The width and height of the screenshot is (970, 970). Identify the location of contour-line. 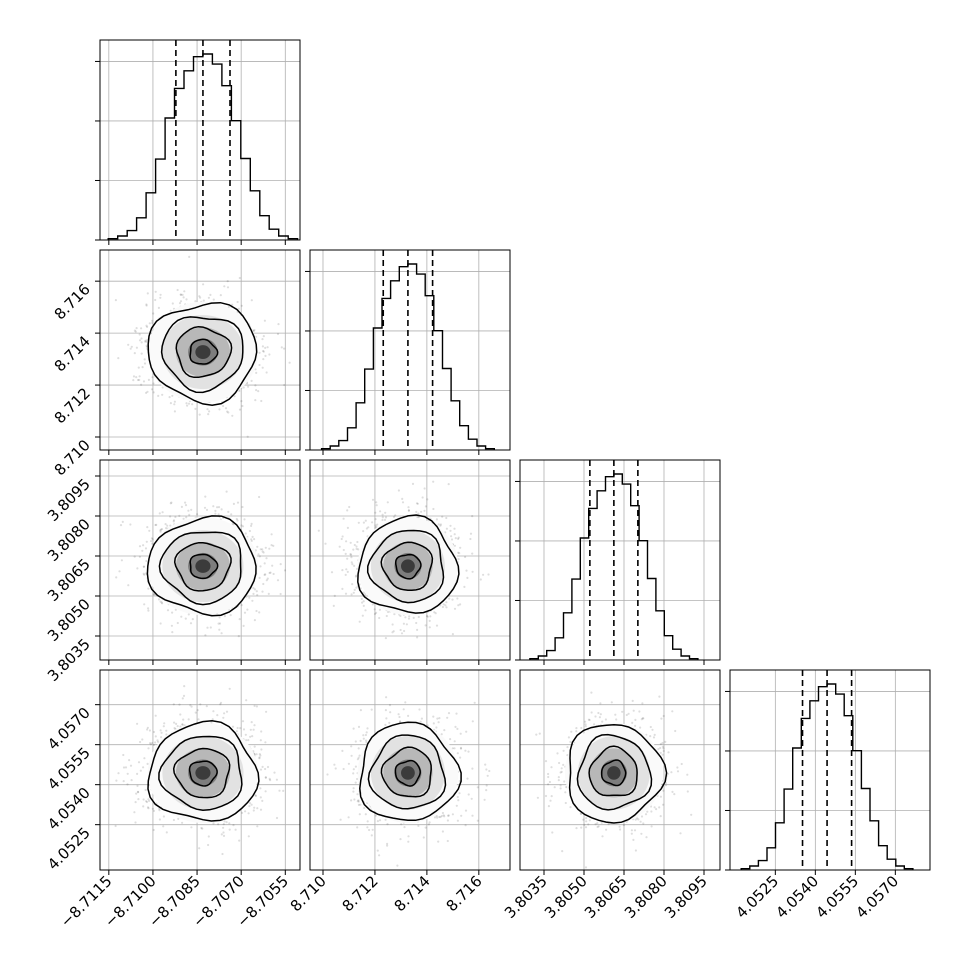
(204, 352).